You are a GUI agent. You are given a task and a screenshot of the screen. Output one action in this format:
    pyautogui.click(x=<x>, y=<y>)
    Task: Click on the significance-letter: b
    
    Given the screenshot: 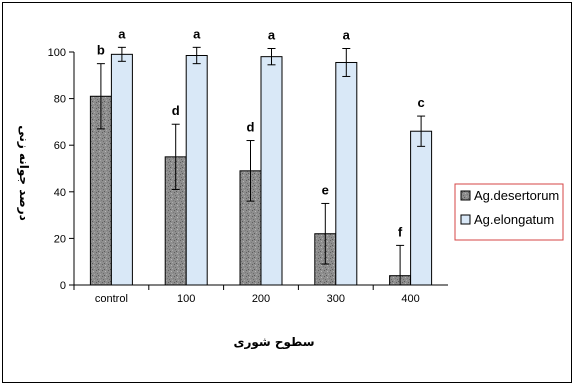 What is the action you would take?
    pyautogui.click(x=101, y=50)
    